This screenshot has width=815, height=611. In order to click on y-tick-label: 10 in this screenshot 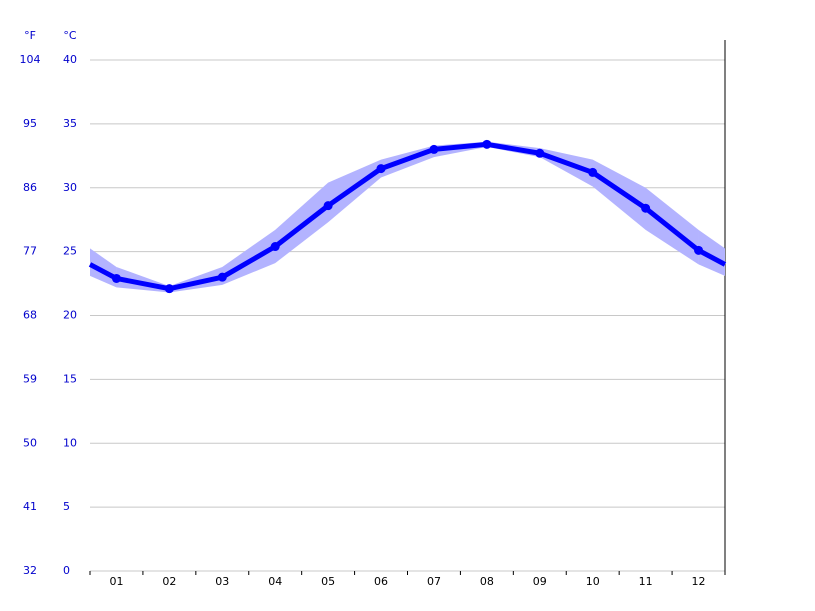, I will do `click(70, 442)`.